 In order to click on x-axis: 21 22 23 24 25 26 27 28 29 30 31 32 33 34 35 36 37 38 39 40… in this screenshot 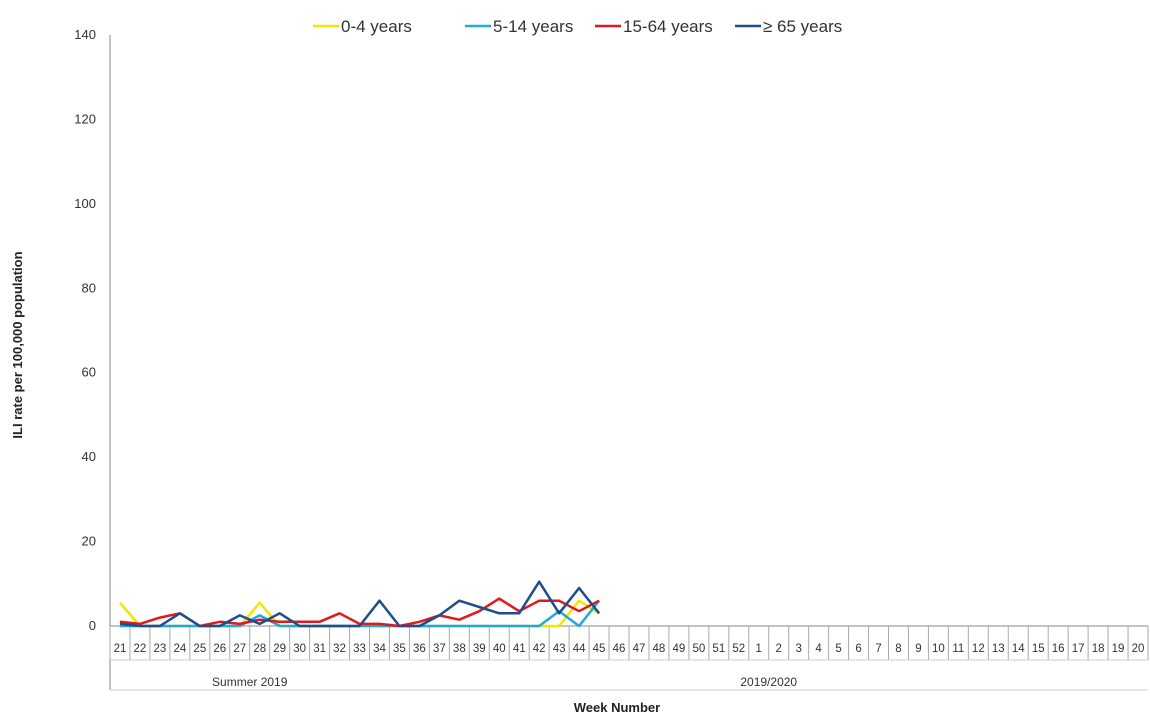, I will do `click(629, 658)`.